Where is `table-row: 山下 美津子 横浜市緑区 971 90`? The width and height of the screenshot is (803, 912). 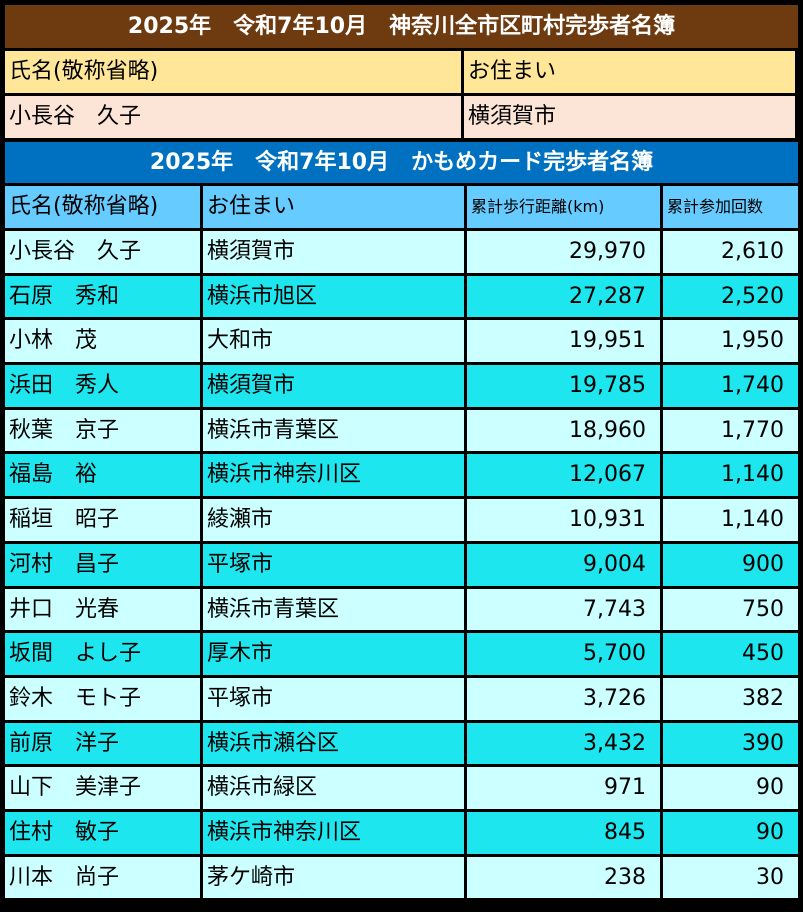
table-row: 山下 美津子 横浜市緑区 971 90 is located at coordinates (401, 788).